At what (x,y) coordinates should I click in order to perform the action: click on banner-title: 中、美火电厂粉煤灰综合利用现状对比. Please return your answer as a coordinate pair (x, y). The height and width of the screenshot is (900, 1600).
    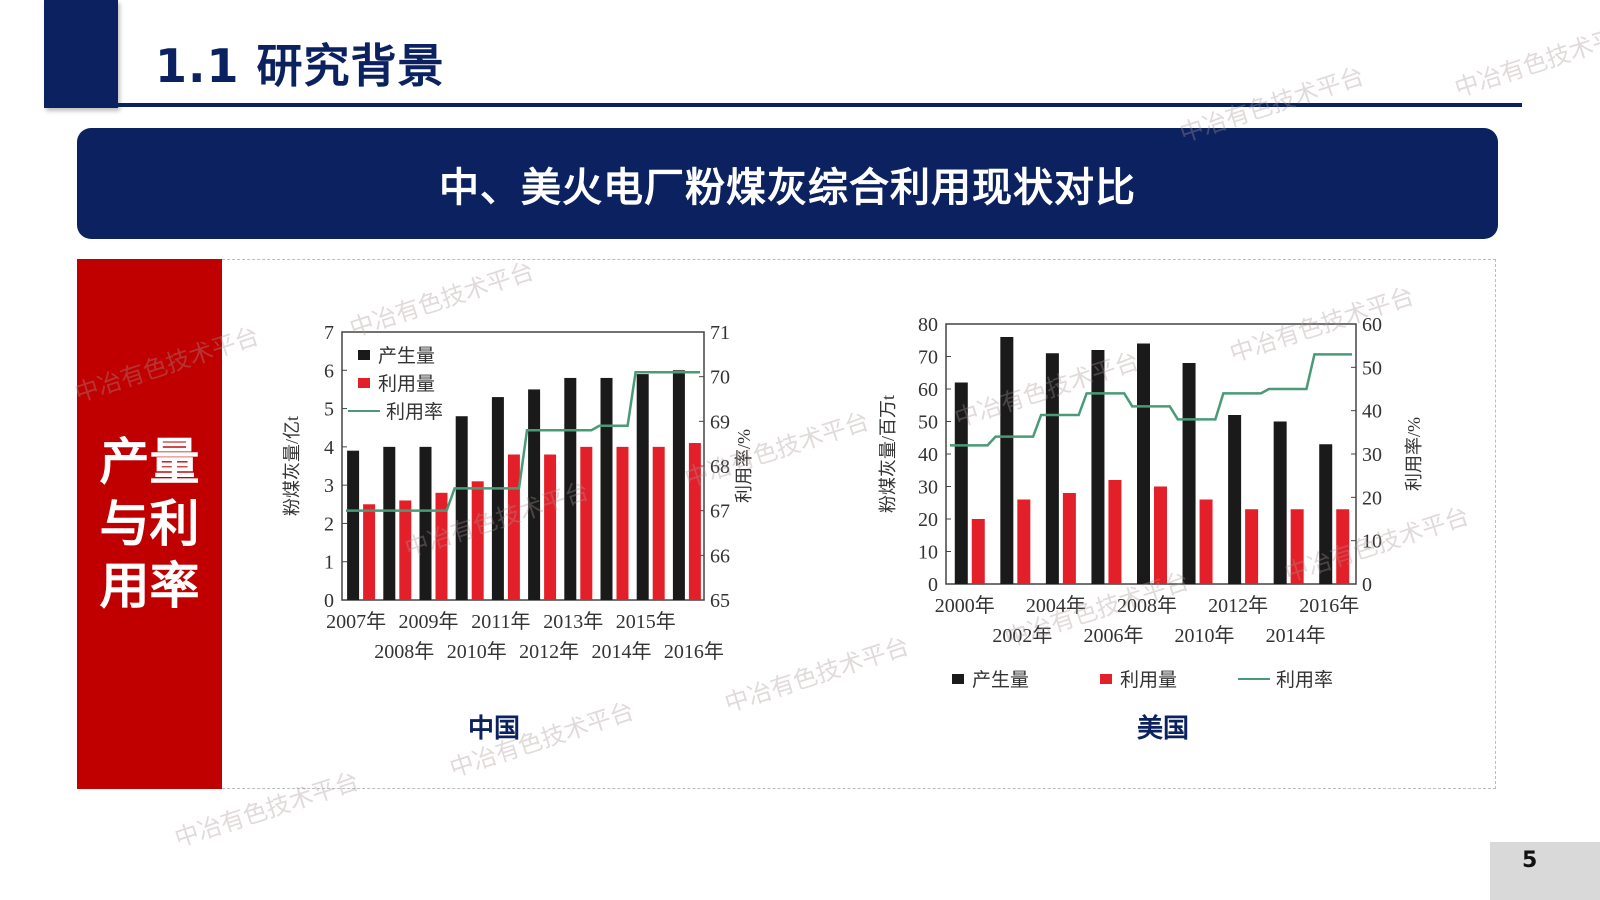
    Looking at the image, I should click on (787, 187).